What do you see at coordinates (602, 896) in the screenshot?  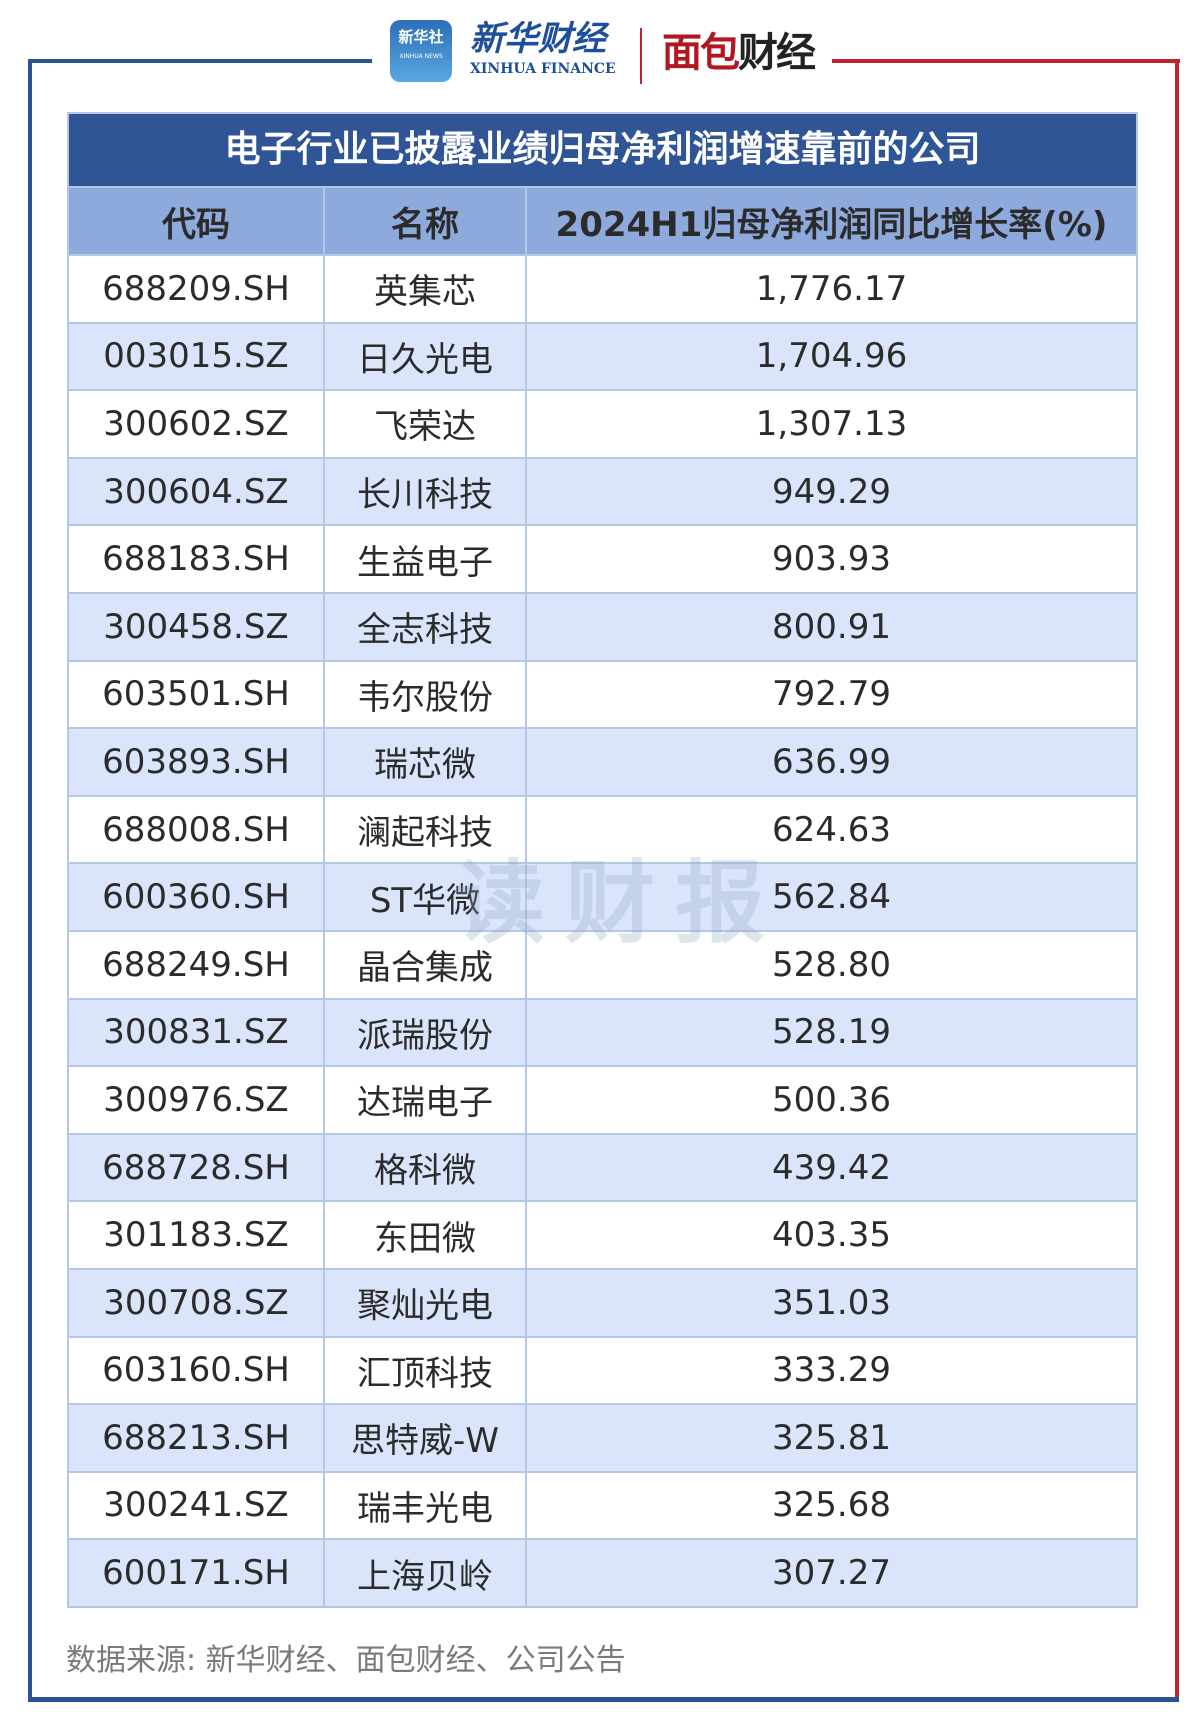 I see `table-row: 600360.SH ST华微 562.84` at bounding box center [602, 896].